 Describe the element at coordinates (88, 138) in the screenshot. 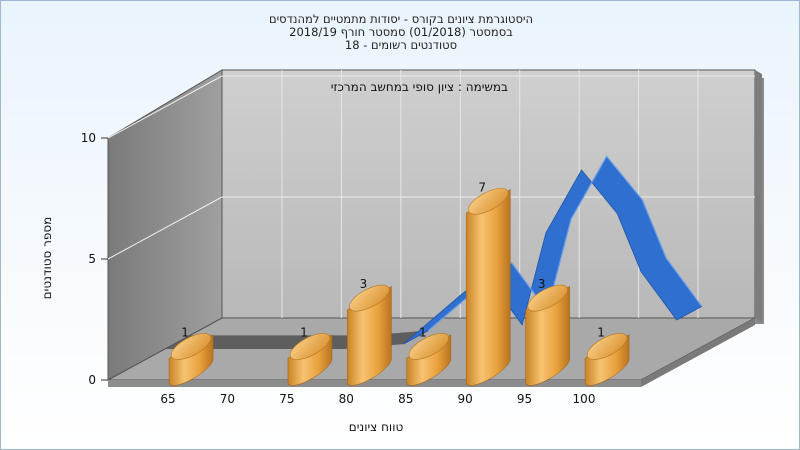

I see `y-tick-label: 10` at that location.